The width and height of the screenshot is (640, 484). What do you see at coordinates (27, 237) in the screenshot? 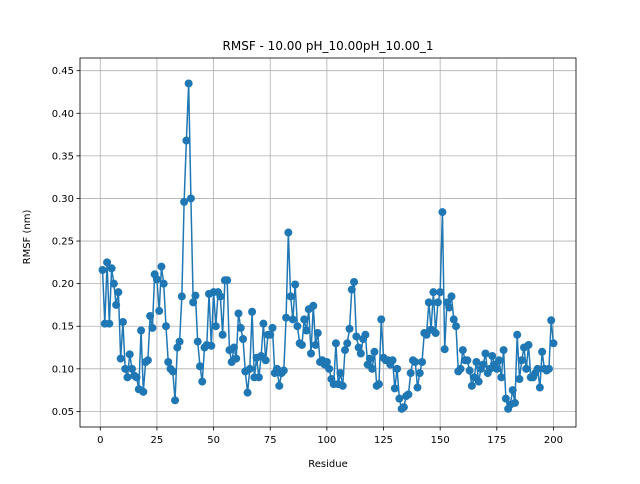
I see `y-axis-label: RMSF (nm)` at bounding box center [27, 237].